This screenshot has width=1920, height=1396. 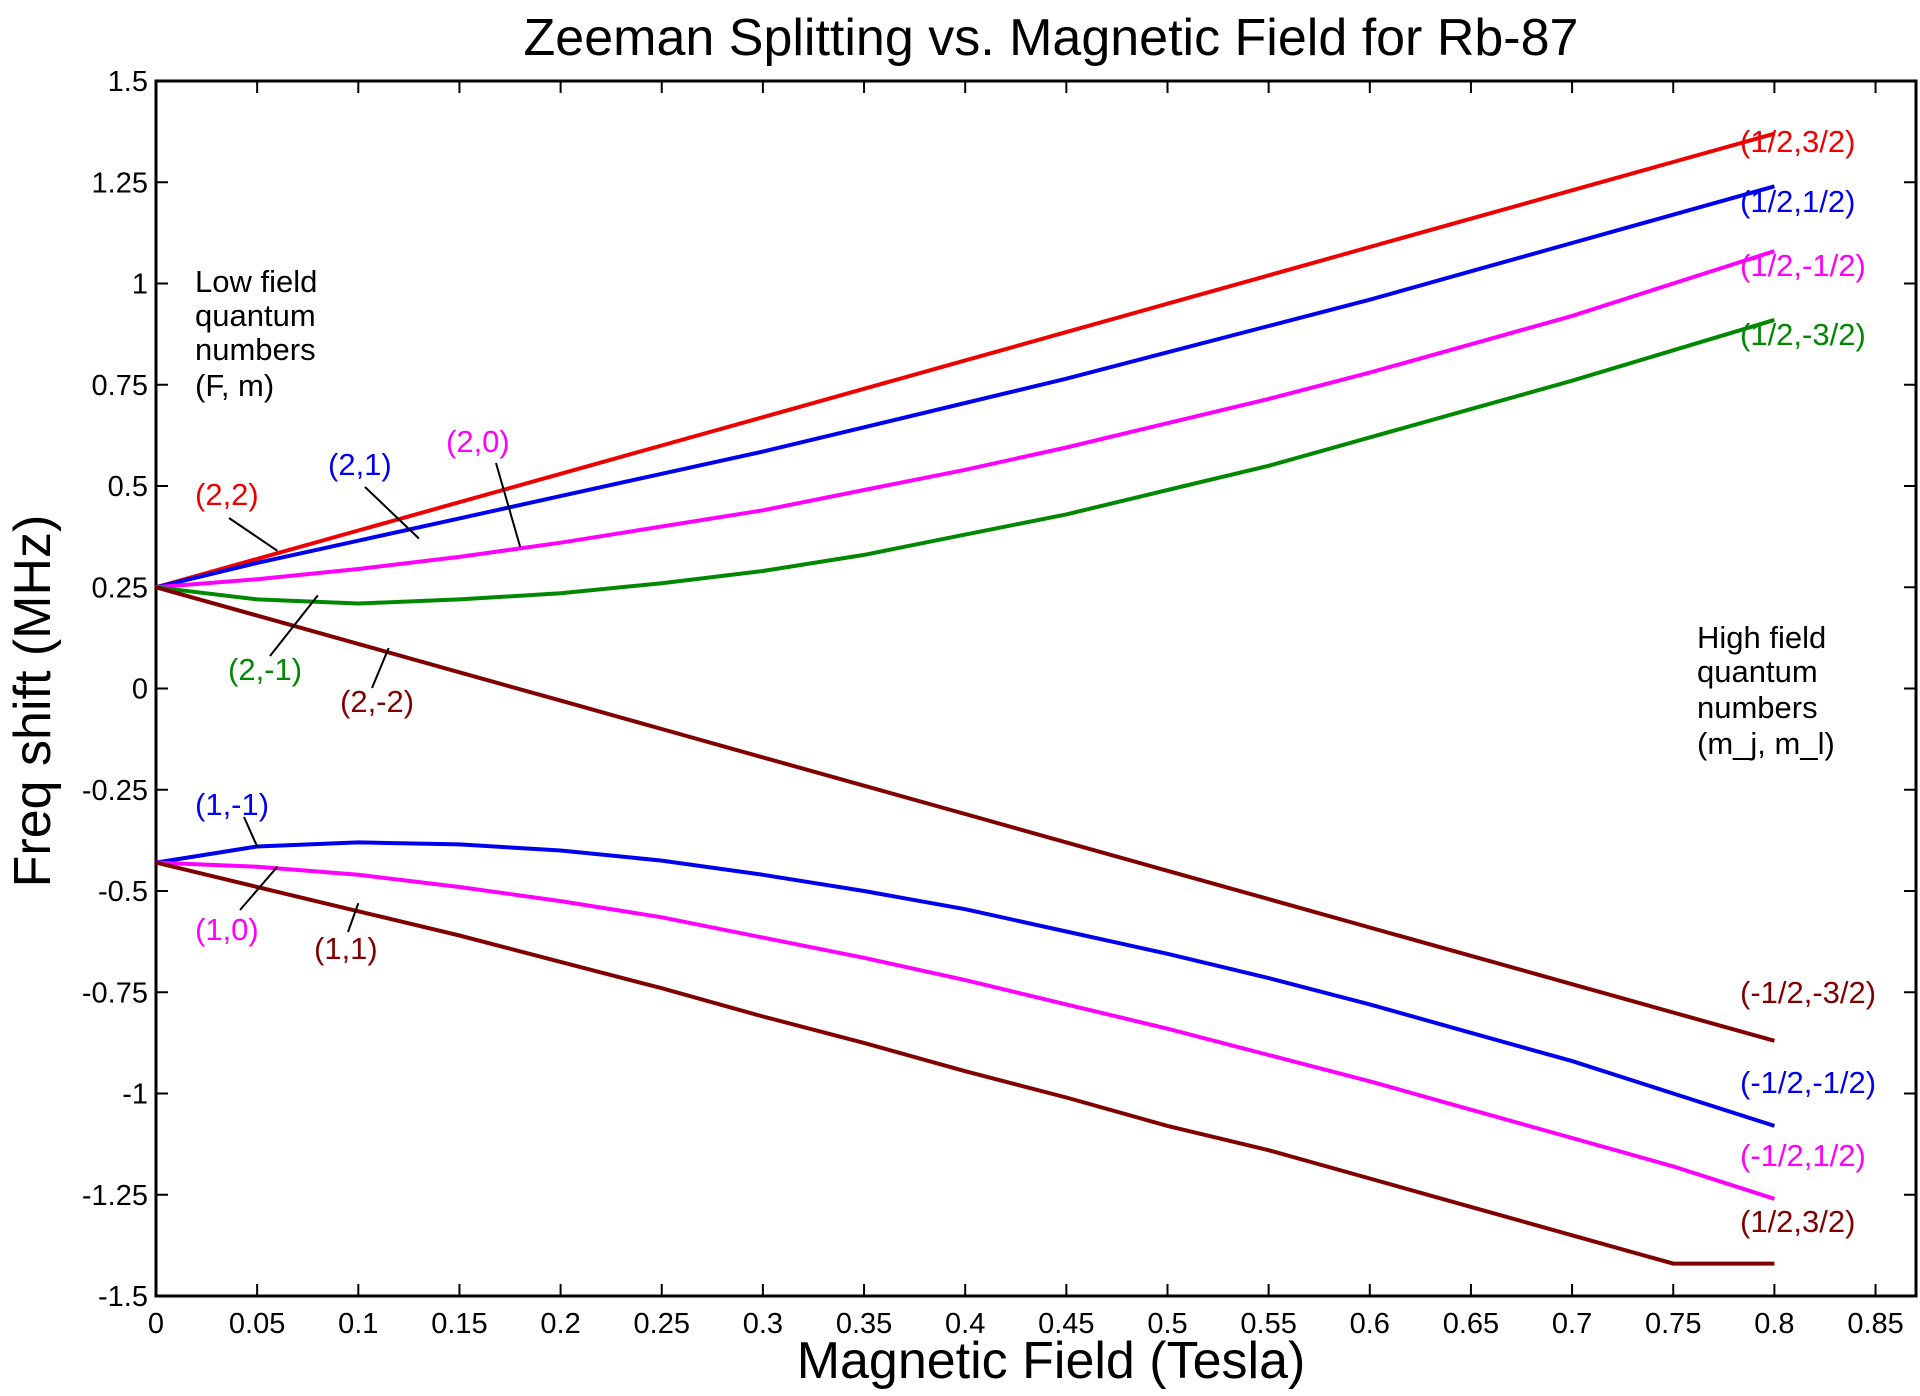 I want to click on low-field-line-3: numbers, so click(x=255, y=349).